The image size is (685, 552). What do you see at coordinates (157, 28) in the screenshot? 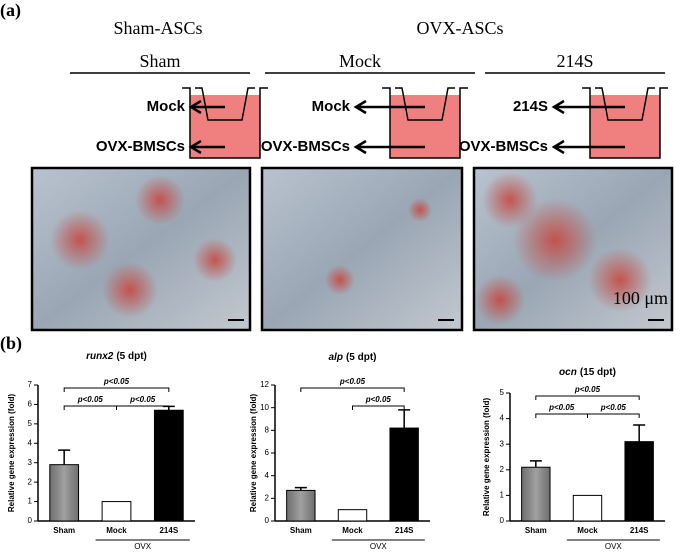
I see `group-label: Sham-ASCs` at bounding box center [157, 28].